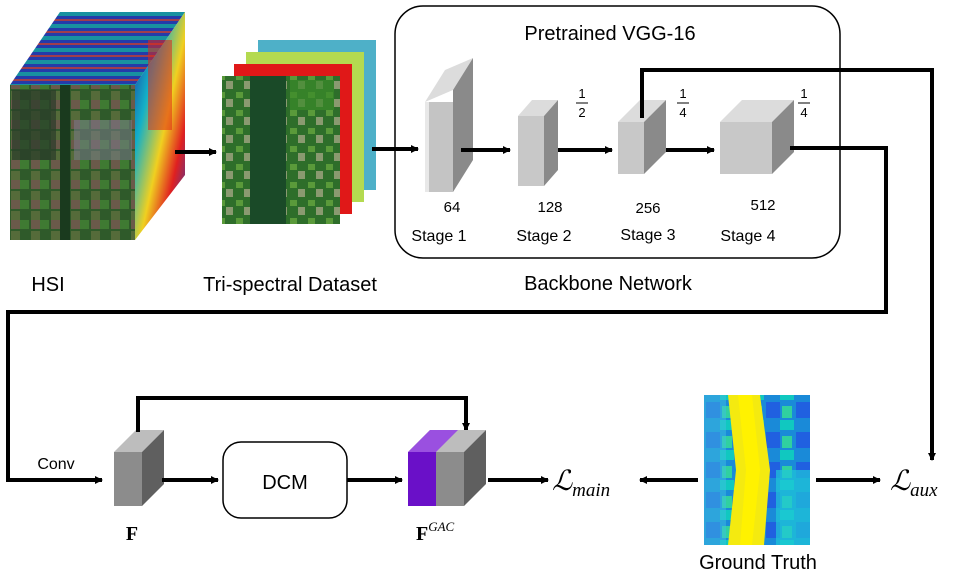  I want to click on stage2-scale-num: 1, so click(581, 93).